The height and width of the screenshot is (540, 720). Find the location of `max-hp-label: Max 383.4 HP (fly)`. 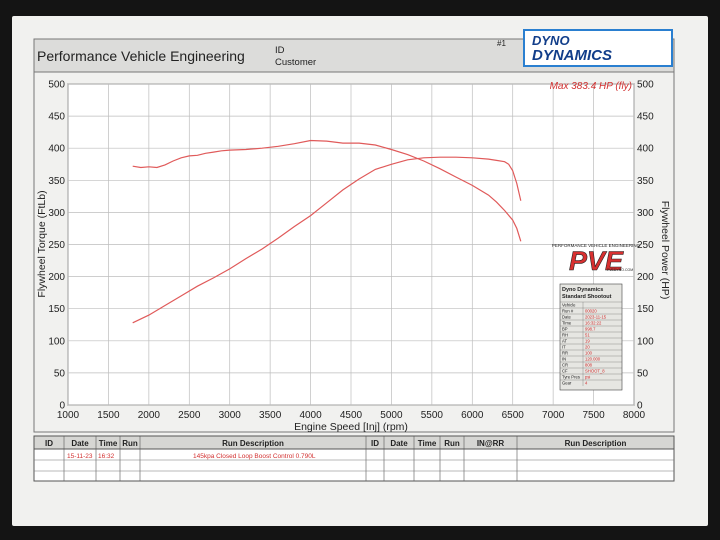

max-hp-label: Max 383.4 HP (fly) is located at coordinates (591, 86).